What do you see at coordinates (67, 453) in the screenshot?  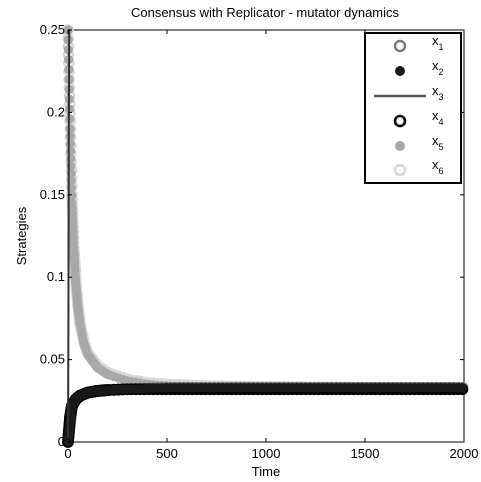 I see `x-tick-label: 0` at bounding box center [67, 453].